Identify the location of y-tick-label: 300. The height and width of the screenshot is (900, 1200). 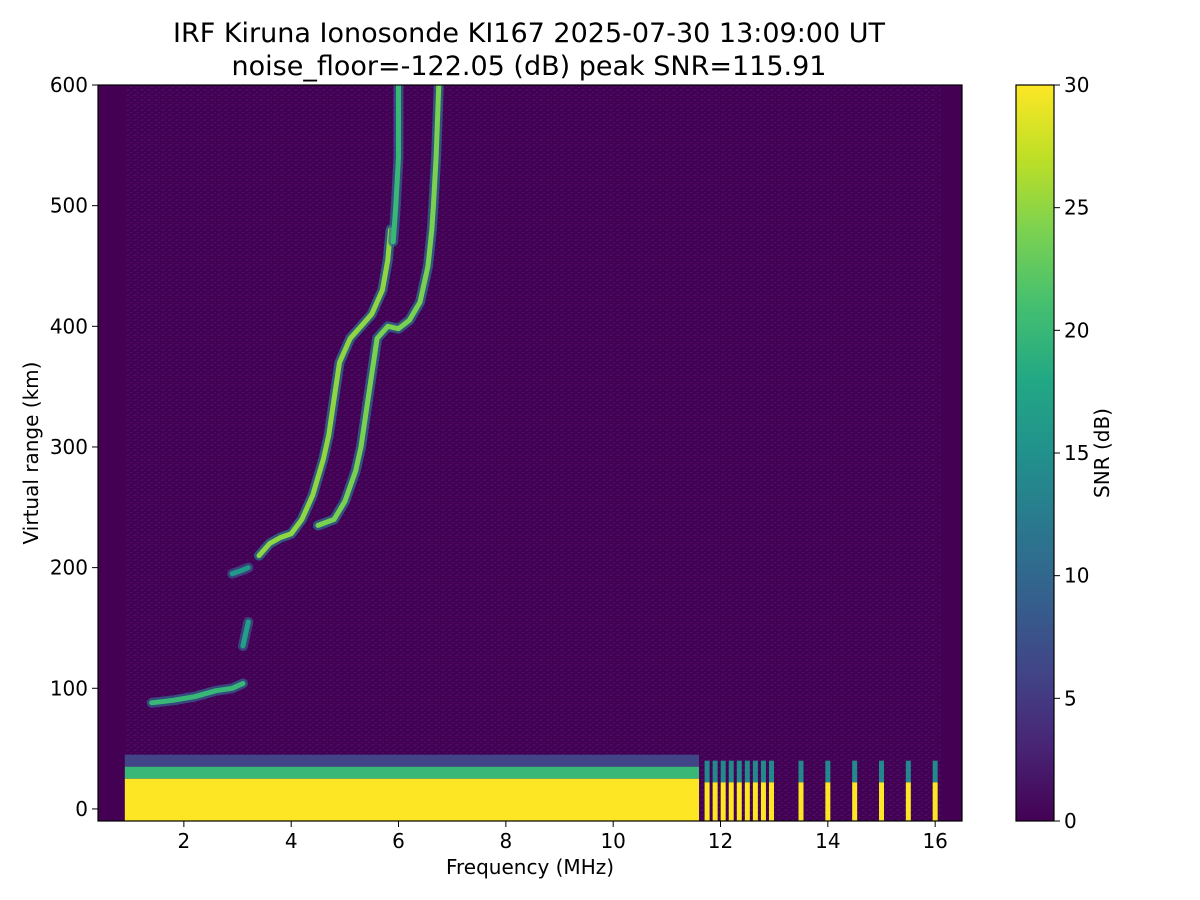
(69, 447).